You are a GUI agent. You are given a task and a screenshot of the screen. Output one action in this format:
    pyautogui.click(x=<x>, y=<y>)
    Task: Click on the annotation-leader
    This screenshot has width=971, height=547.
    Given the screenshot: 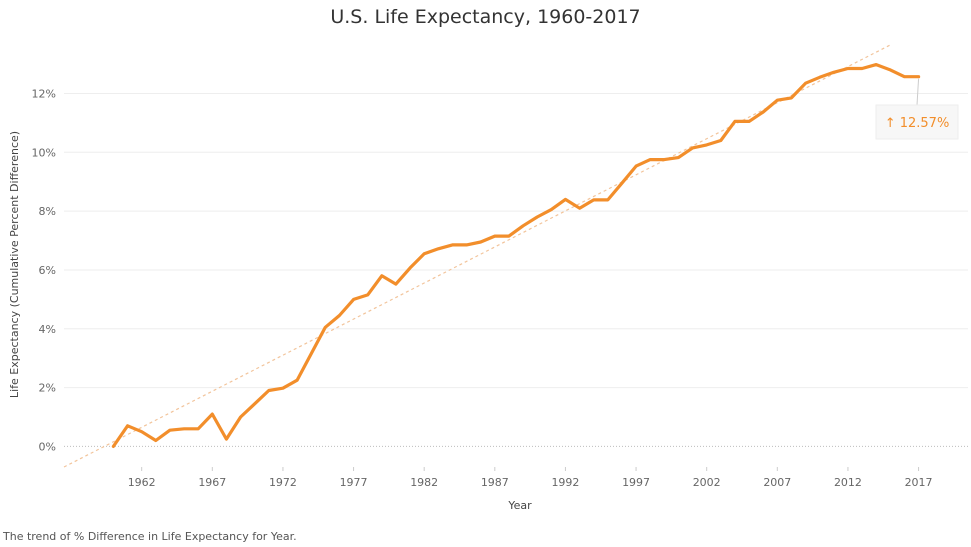 What is the action you would take?
    pyautogui.click(x=918, y=92)
    